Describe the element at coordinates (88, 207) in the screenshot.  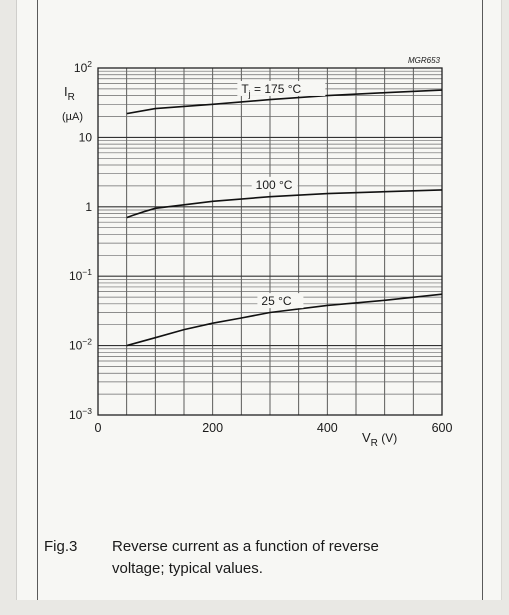
I see `y-tick-label: 1` at that location.